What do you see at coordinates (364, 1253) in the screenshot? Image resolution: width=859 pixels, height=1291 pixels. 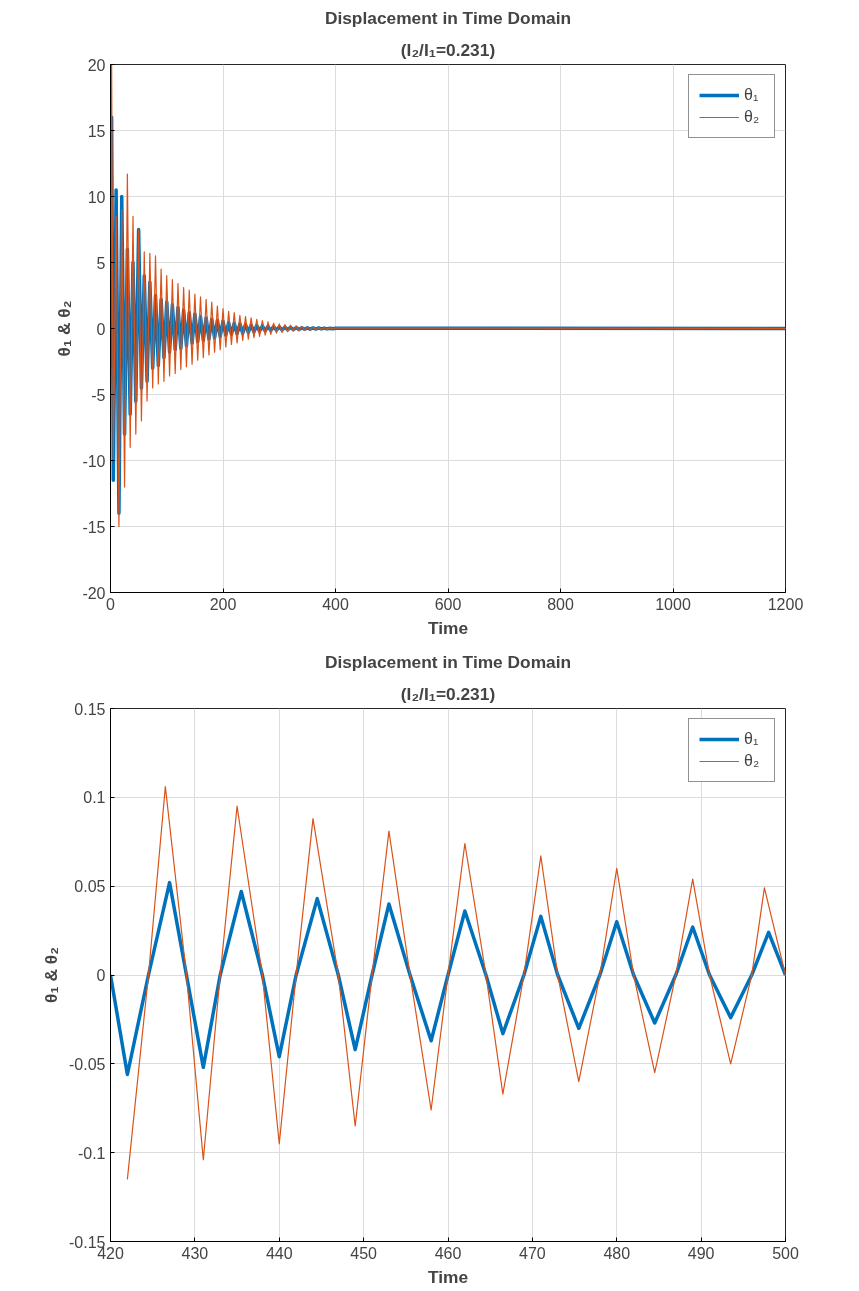 I see `x-tick-label: 450` at bounding box center [364, 1253].